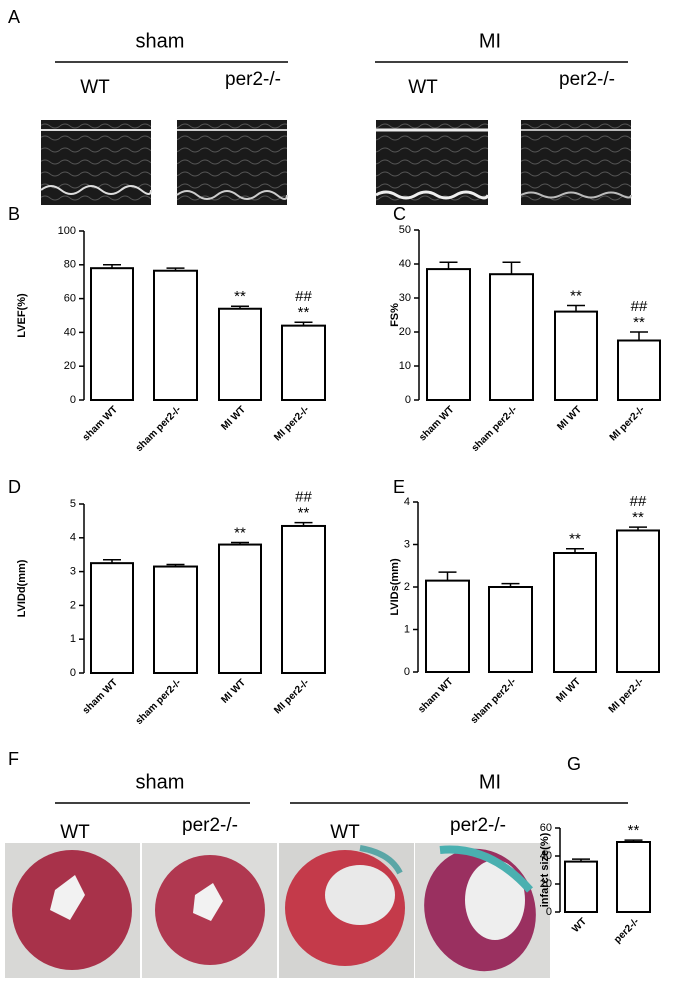 The height and width of the screenshot is (992, 697). I want to click on panel-letter: E, so click(399, 487).